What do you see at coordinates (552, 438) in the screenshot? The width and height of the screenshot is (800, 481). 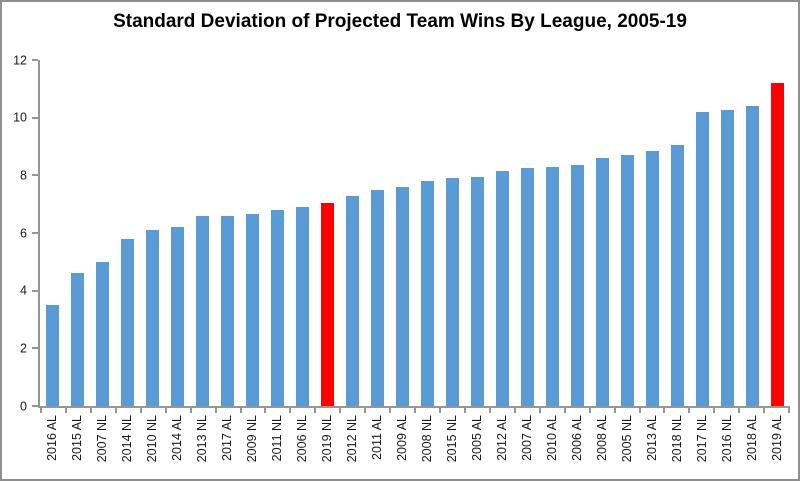 I see `x-tick-label-2010-al: 2010 AL` at bounding box center [552, 438].